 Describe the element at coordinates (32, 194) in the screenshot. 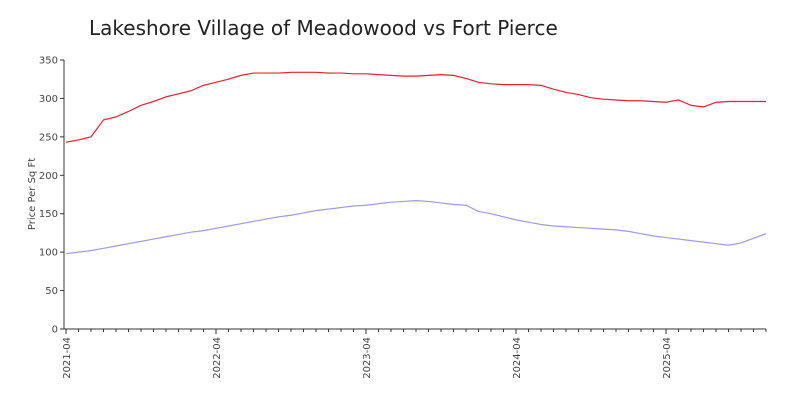

I see `y-axis-title: Price Per Sq Ft` at that location.